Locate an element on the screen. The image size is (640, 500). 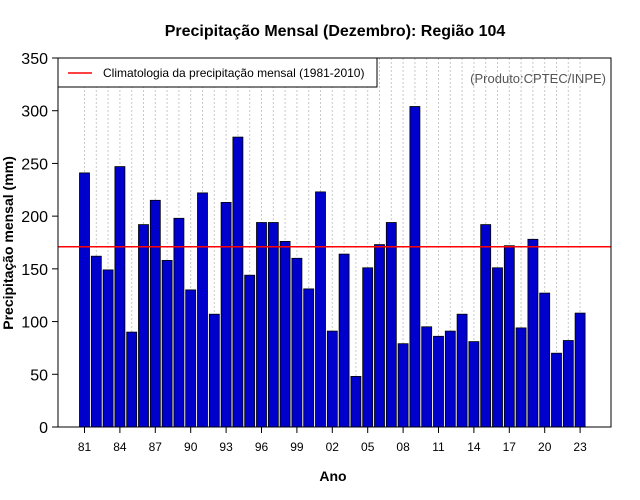
bar-2010 is located at coordinates (427, 377).